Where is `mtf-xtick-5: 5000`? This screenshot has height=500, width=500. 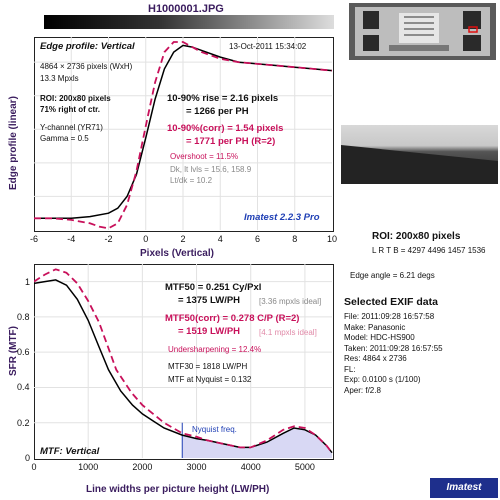 mtf-xtick-5: 5000 is located at coordinates (304, 467).